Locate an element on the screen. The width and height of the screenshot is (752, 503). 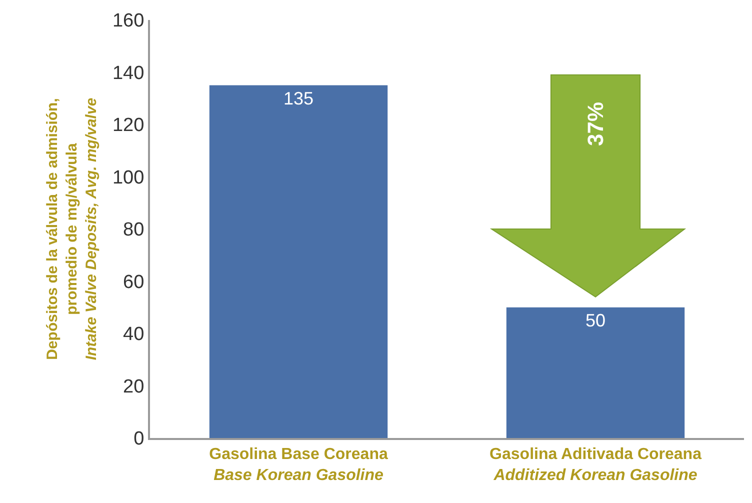
y-tick-label: 60 is located at coordinates (133, 282).